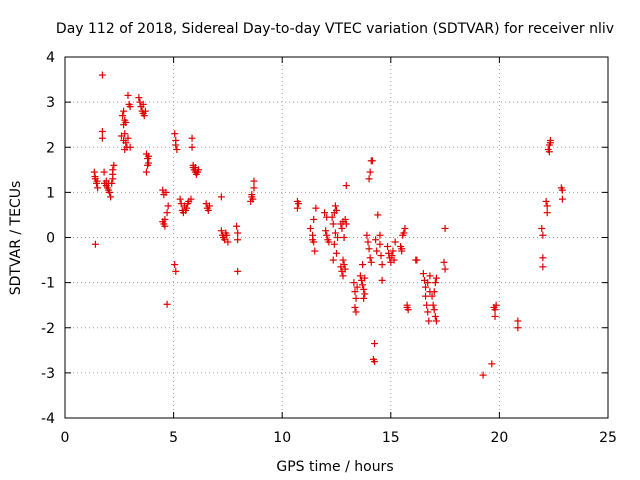 The image size is (640, 480). Describe the element at coordinates (50, 103) in the screenshot. I see `y-tick-label: 3` at that location.